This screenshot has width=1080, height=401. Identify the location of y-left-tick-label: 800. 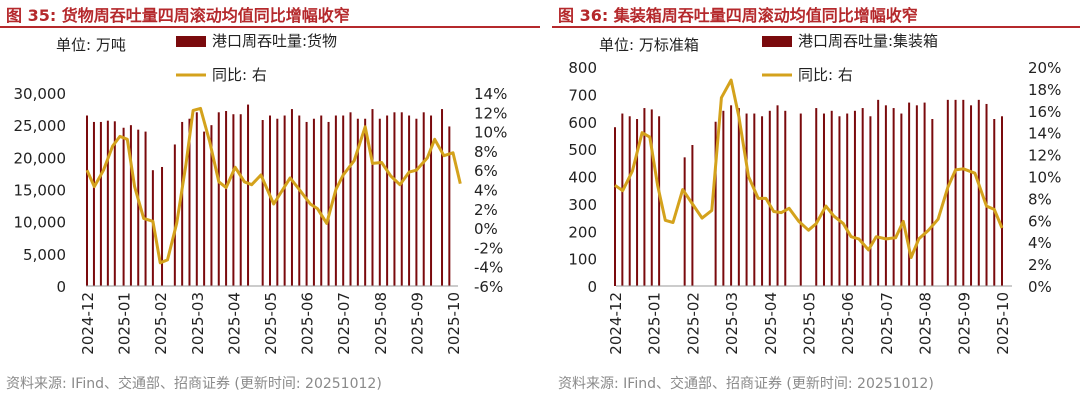
(582, 68).